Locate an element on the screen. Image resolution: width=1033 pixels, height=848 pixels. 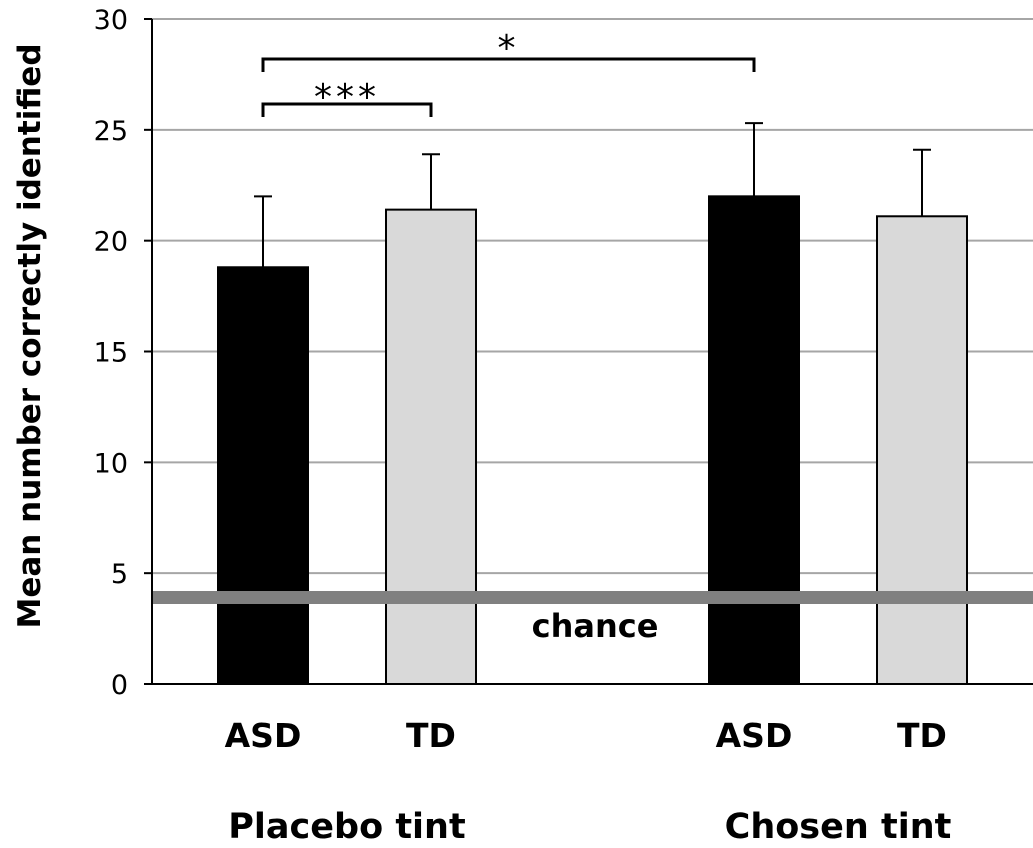
significance-label: *** is located at coordinates (347, 97).